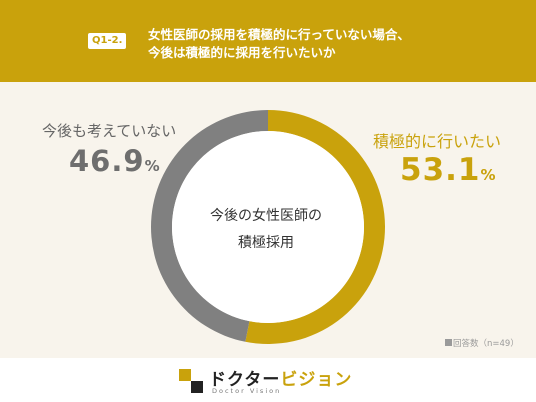  What do you see at coordinates (191, 381) in the screenshot?
I see `logo-mark-icon` at bounding box center [191, 381].